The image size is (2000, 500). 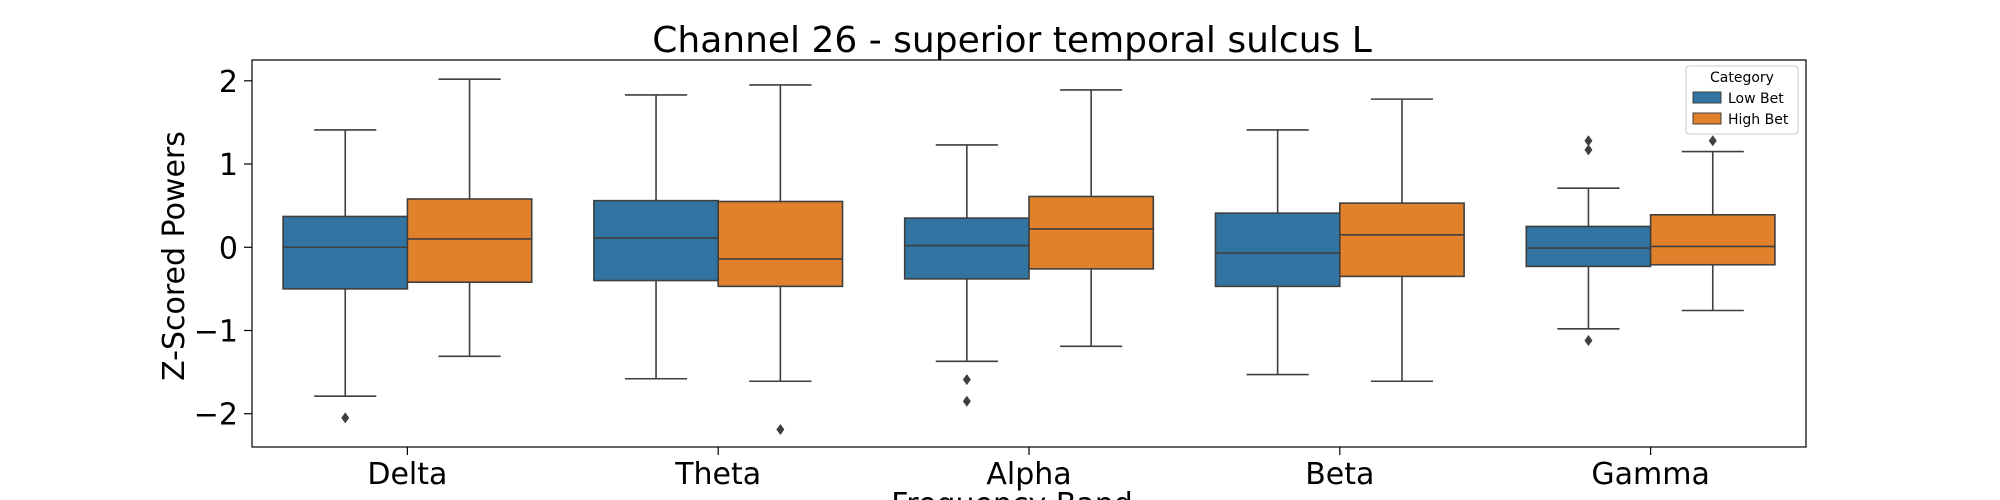 I want to click on box-delta-high-bet, so click(x=469, y=218).